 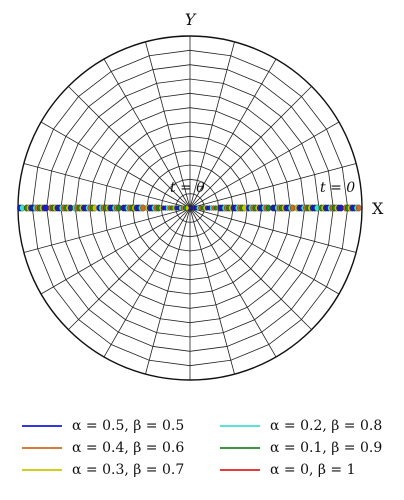 What do you see at coordinates (326, 426) in the screenshot?
I see `legend-label: α = 0.2, β = 0.8` at bounding box center [326, 426].